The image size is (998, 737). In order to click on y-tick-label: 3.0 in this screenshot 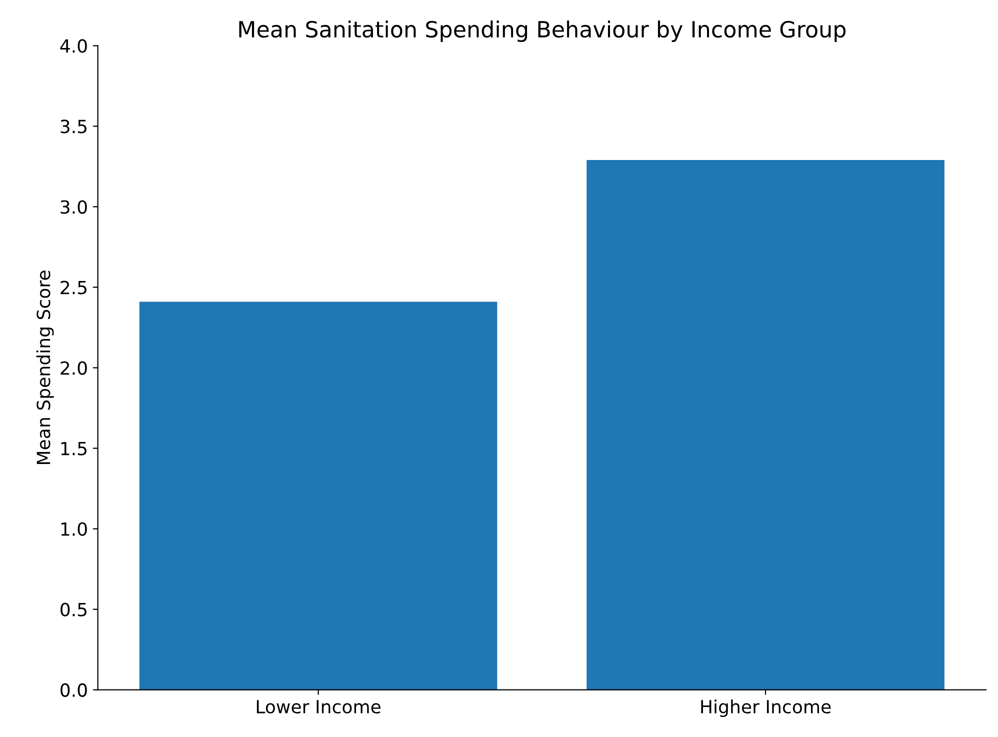, I will do `click(73, 207)`.